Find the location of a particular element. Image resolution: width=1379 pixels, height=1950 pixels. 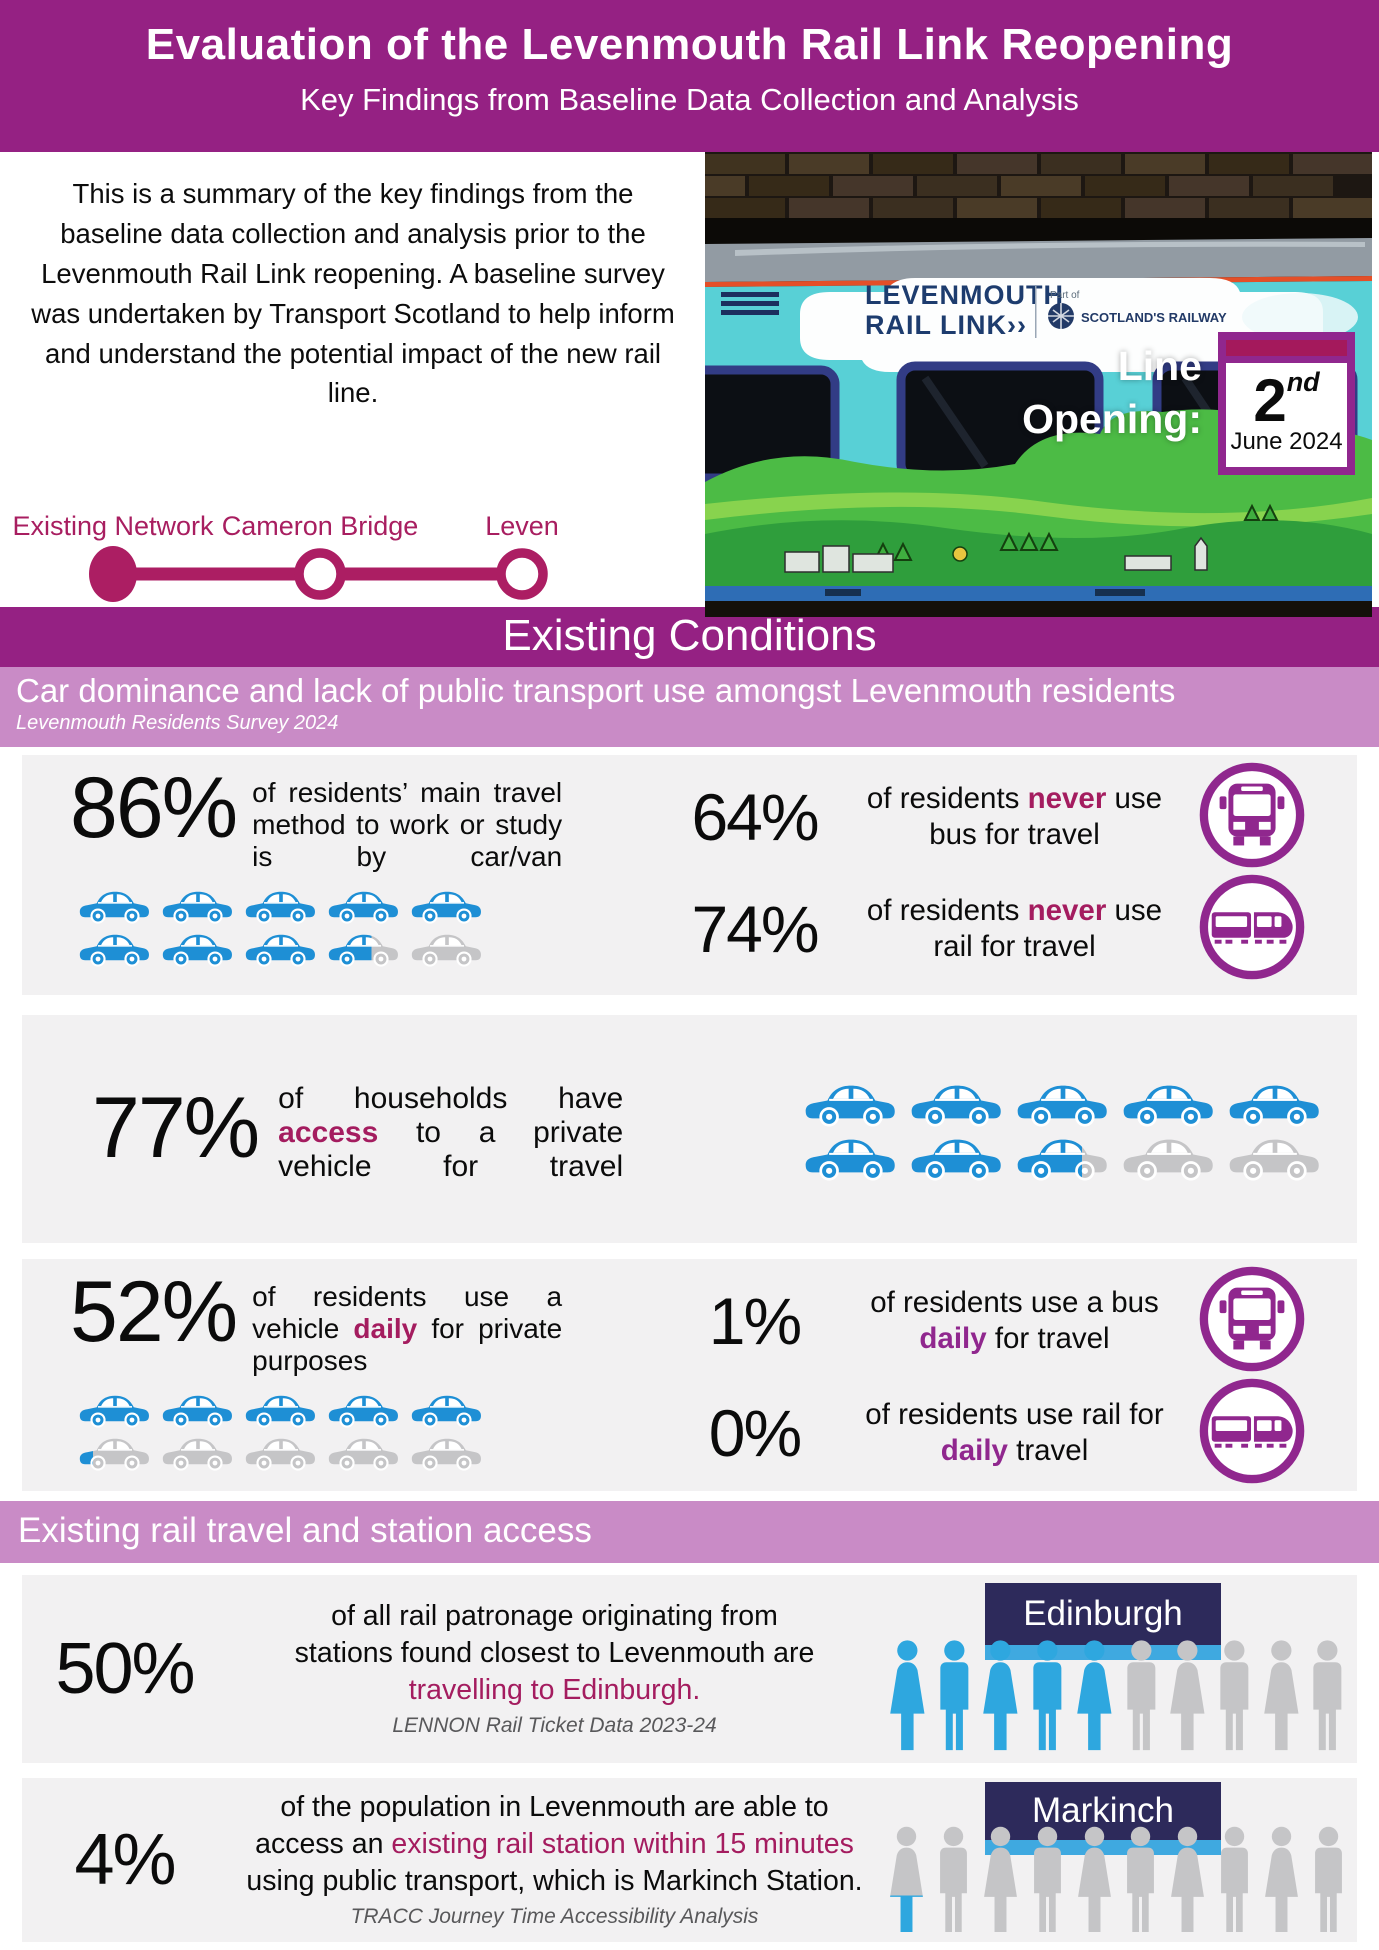

section-banner-existing-conditions: Existing Conditions is located at coordinates (689, 637).